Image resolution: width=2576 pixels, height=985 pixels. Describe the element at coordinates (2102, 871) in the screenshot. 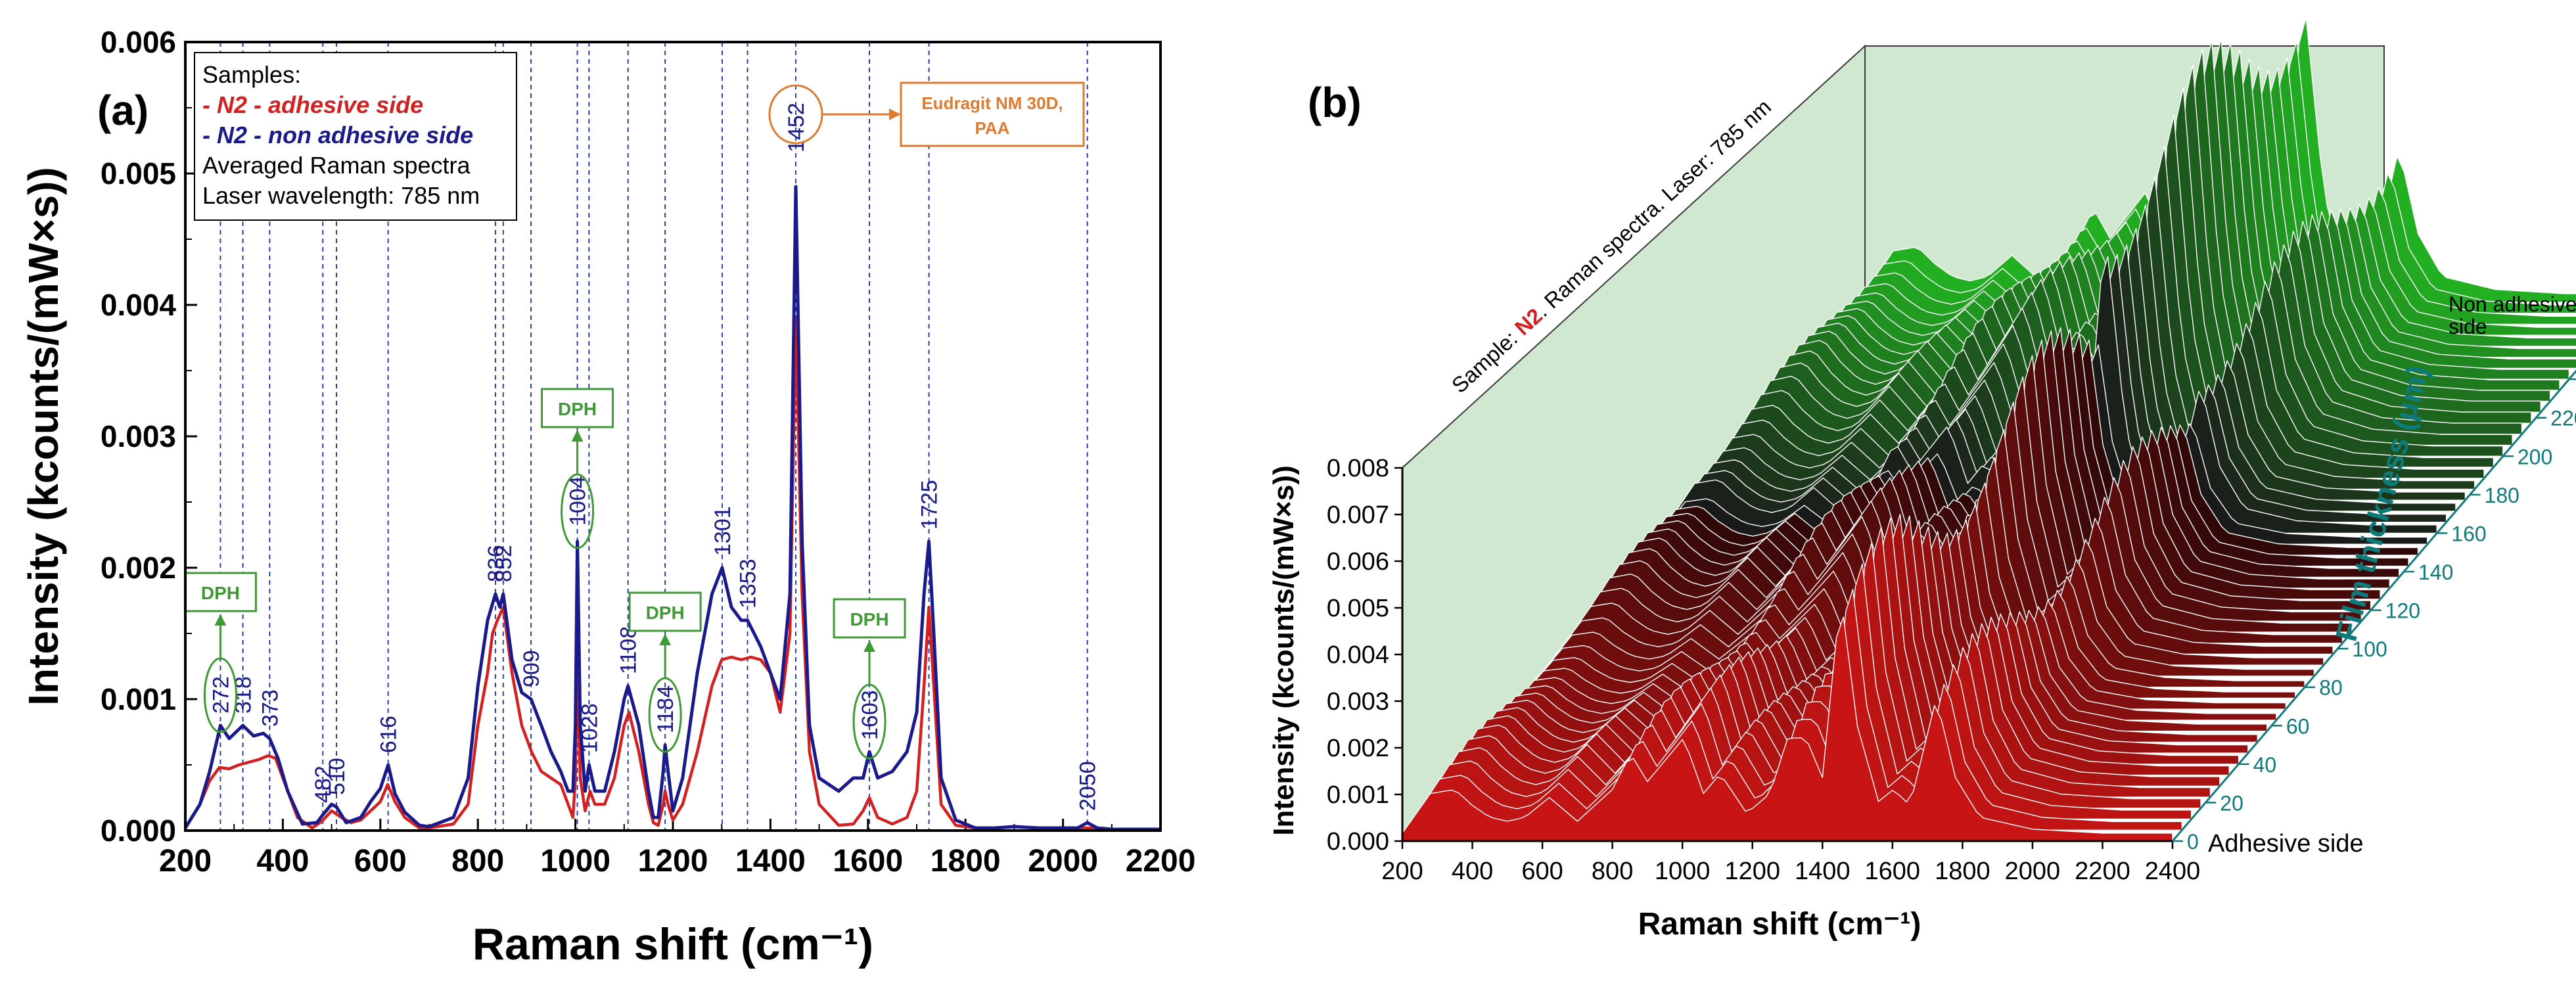

I see `b-x-tick-label: 2200` at that location.